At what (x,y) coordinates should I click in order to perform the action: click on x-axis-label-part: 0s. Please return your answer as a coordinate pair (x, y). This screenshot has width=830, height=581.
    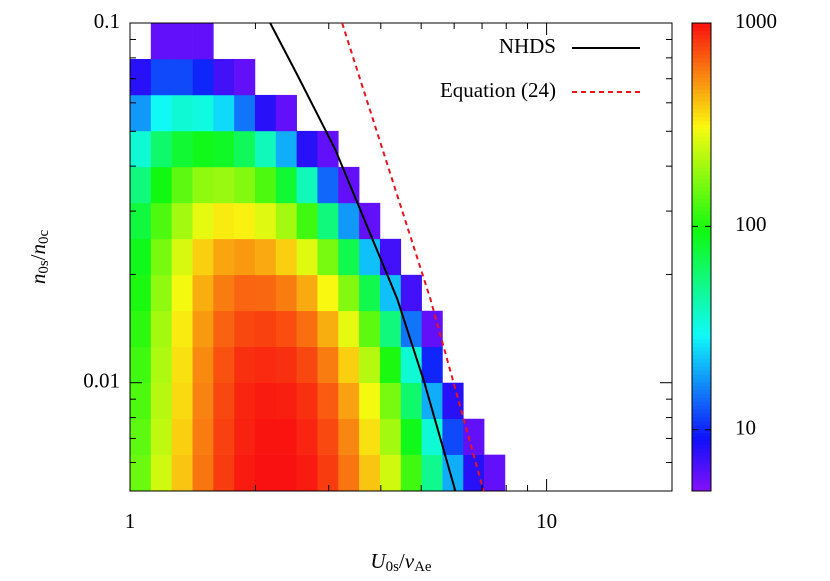
    Looking at the image, I should click on (393, 567).